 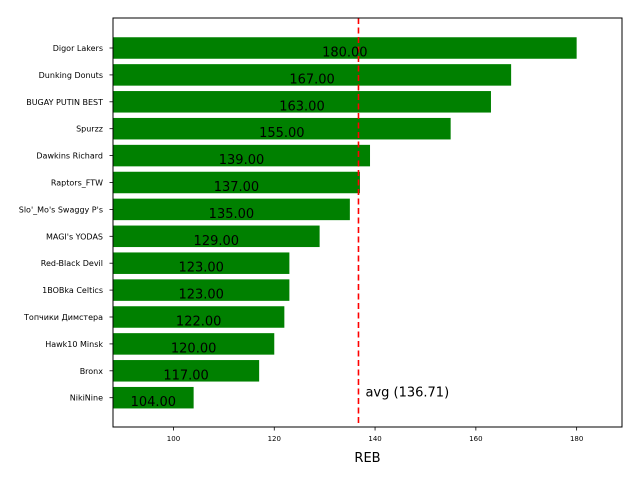 I want to click on bar-value-label: 129.00, so click(x=217, y=241).